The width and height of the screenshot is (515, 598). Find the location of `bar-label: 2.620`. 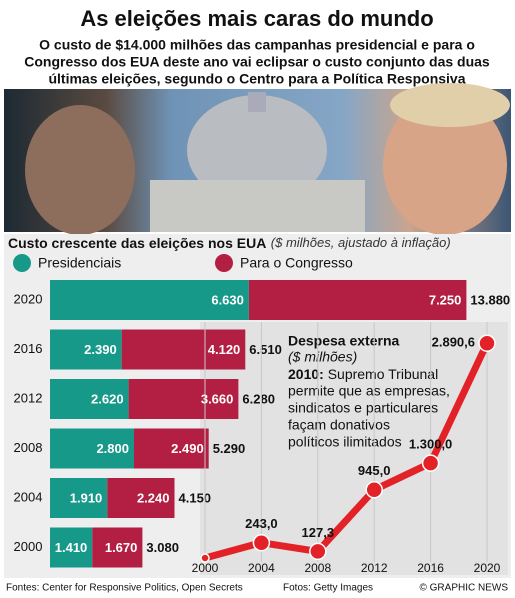

bar-label: 2.620 is located at coordinates (107, 398).